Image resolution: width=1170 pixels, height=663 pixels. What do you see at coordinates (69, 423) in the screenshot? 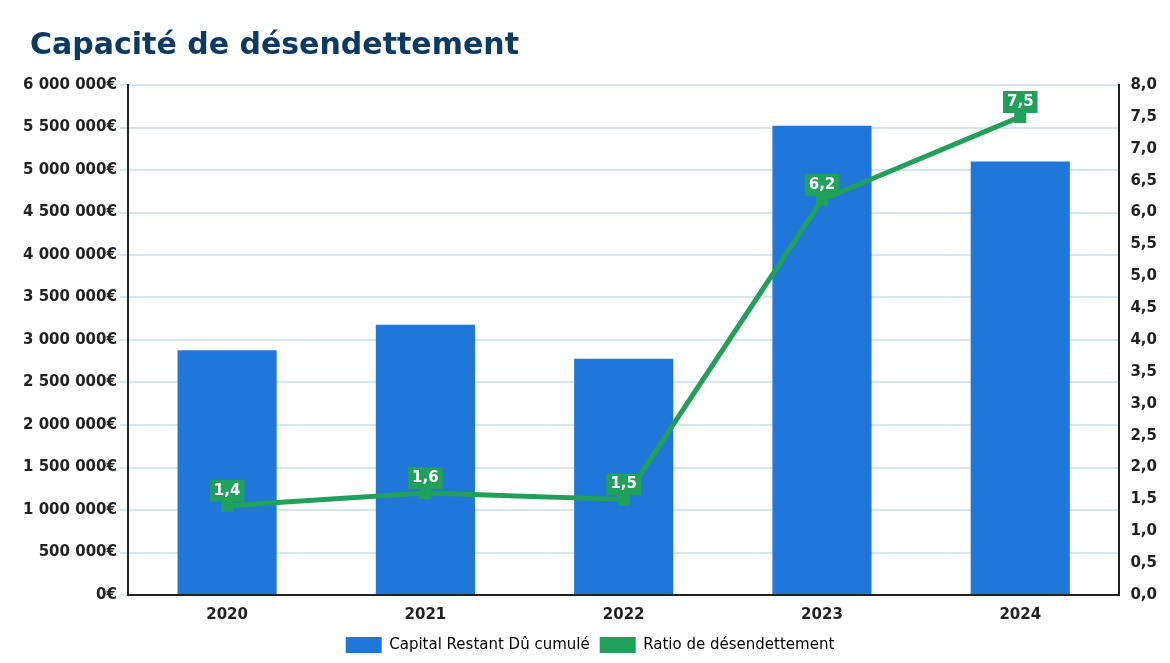
I see `y-tick-label: 2 000 000€` at bounding box center [69, 423].